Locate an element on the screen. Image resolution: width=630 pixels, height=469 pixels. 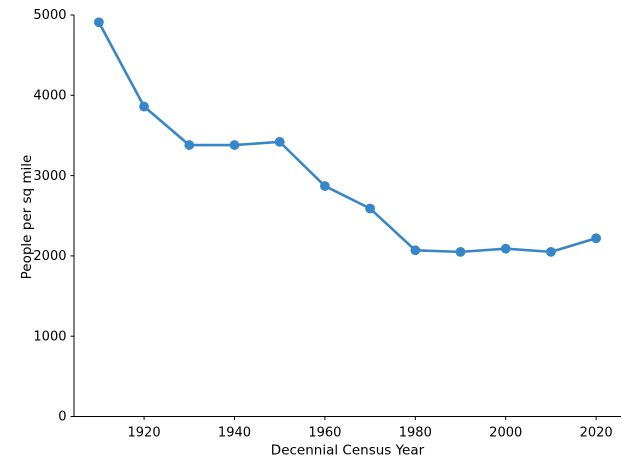
y-tick-label-3000: 3000 is located at coordinates (49, 176).